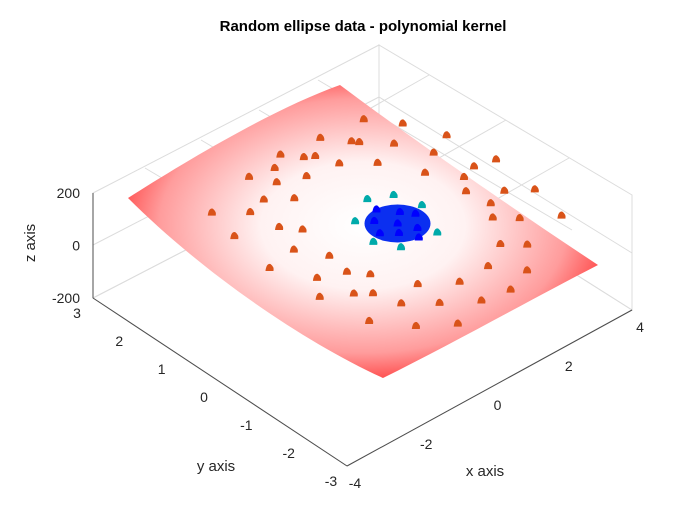 This screenshot has height=525, width=700. Describe the element at coordinates (331, 481) in the screenshot. I see `y-tick-label: -3` at that location.